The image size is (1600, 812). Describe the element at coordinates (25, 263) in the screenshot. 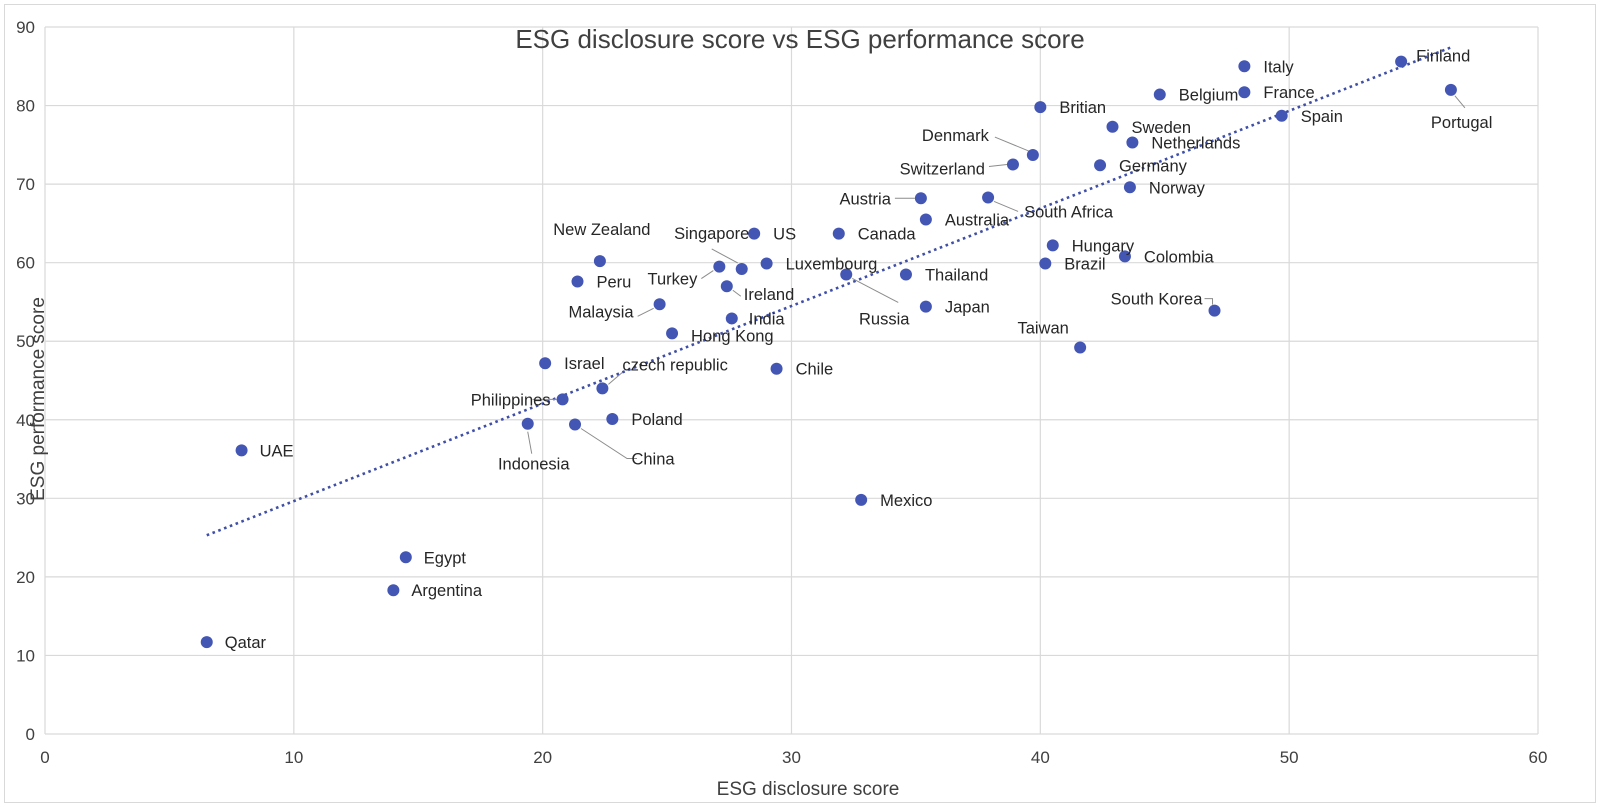

I see `y-tick-label: 60` at that location.